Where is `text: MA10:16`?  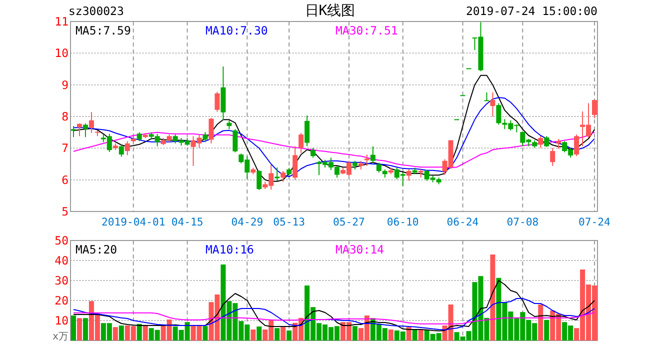
text: MA10:16 is located at coordinates (230, 249).